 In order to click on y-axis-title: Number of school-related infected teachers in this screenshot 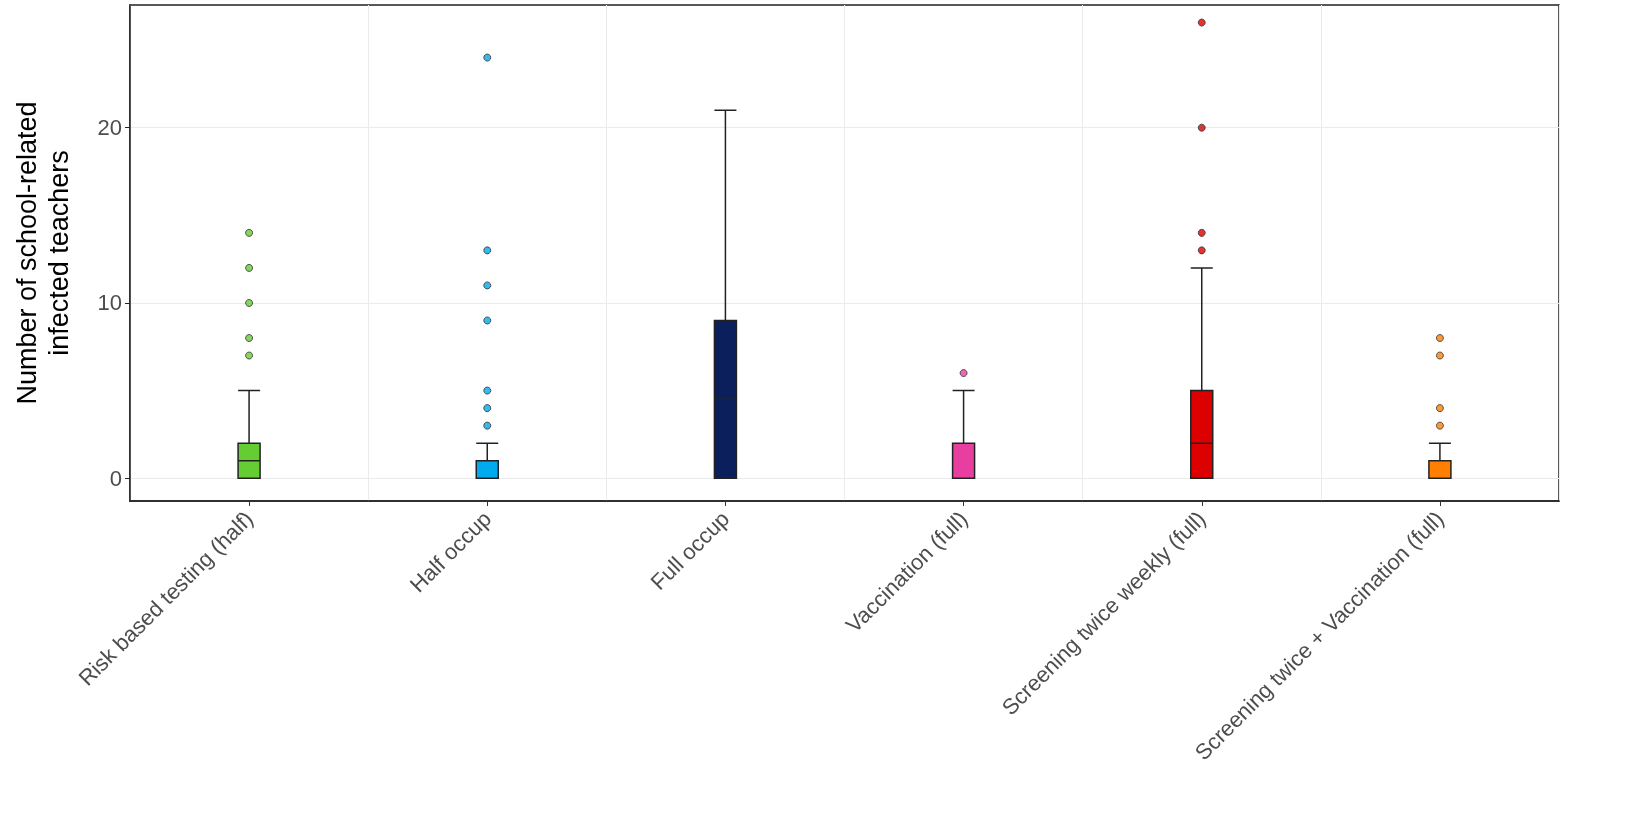, I will do `click(43, 253)`.